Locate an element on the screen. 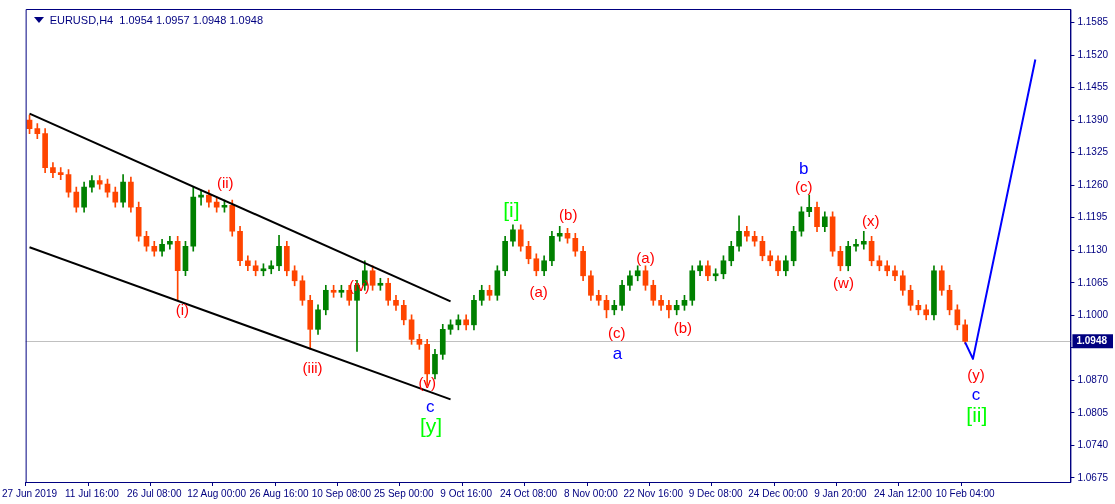  y-tick-label: 1.1065 is located at coordinates (1093, 282).